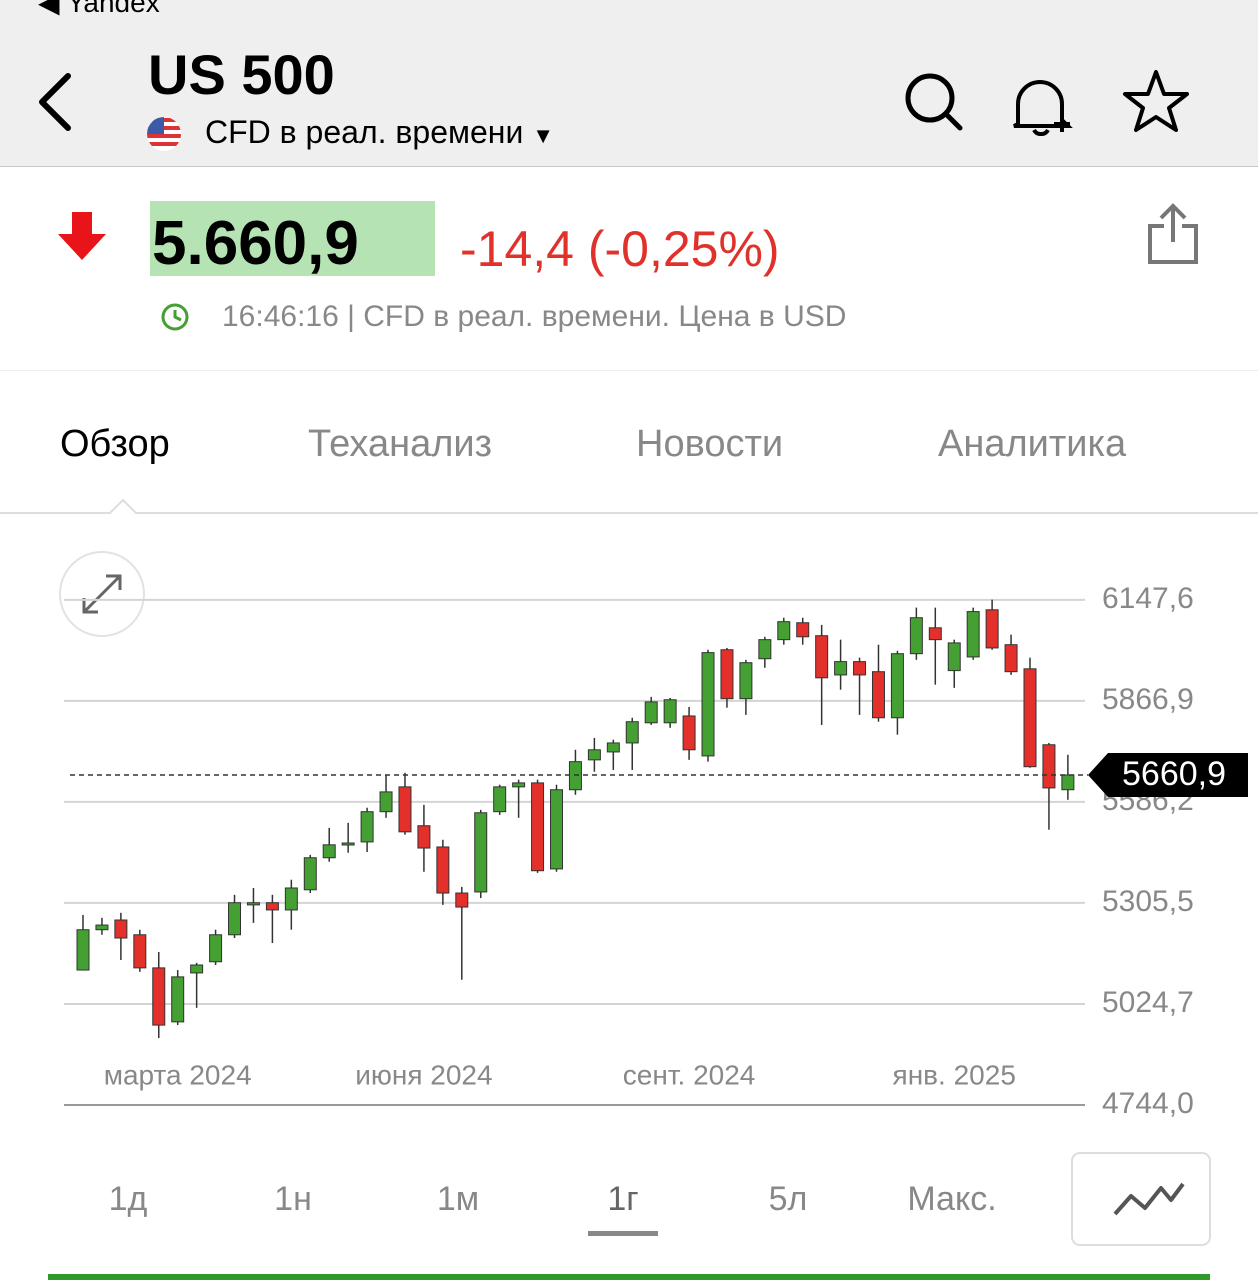 The width and height of the screenshot is (1258, 1280). Describe the element at coordinates (1032, 444) in the screenshot. I see `tab: Аналитика` at that location.